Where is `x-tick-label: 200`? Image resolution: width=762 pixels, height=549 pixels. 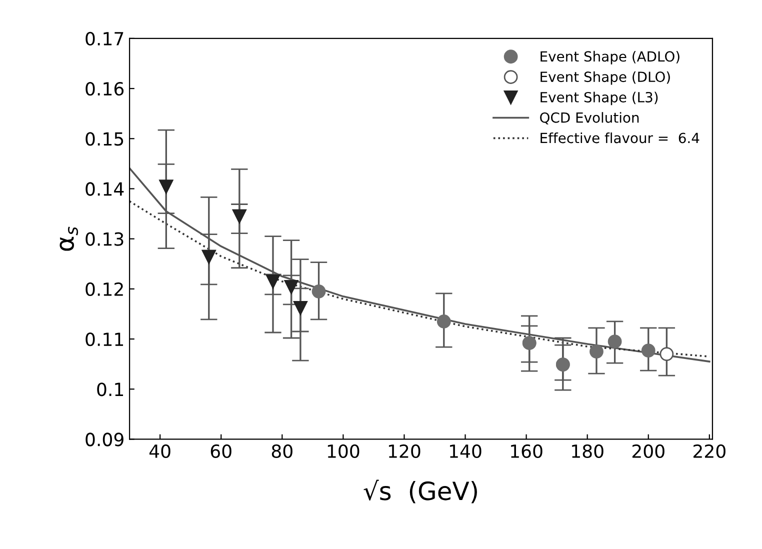 x-tick-label: 200 is located at coordinates (648, 451).